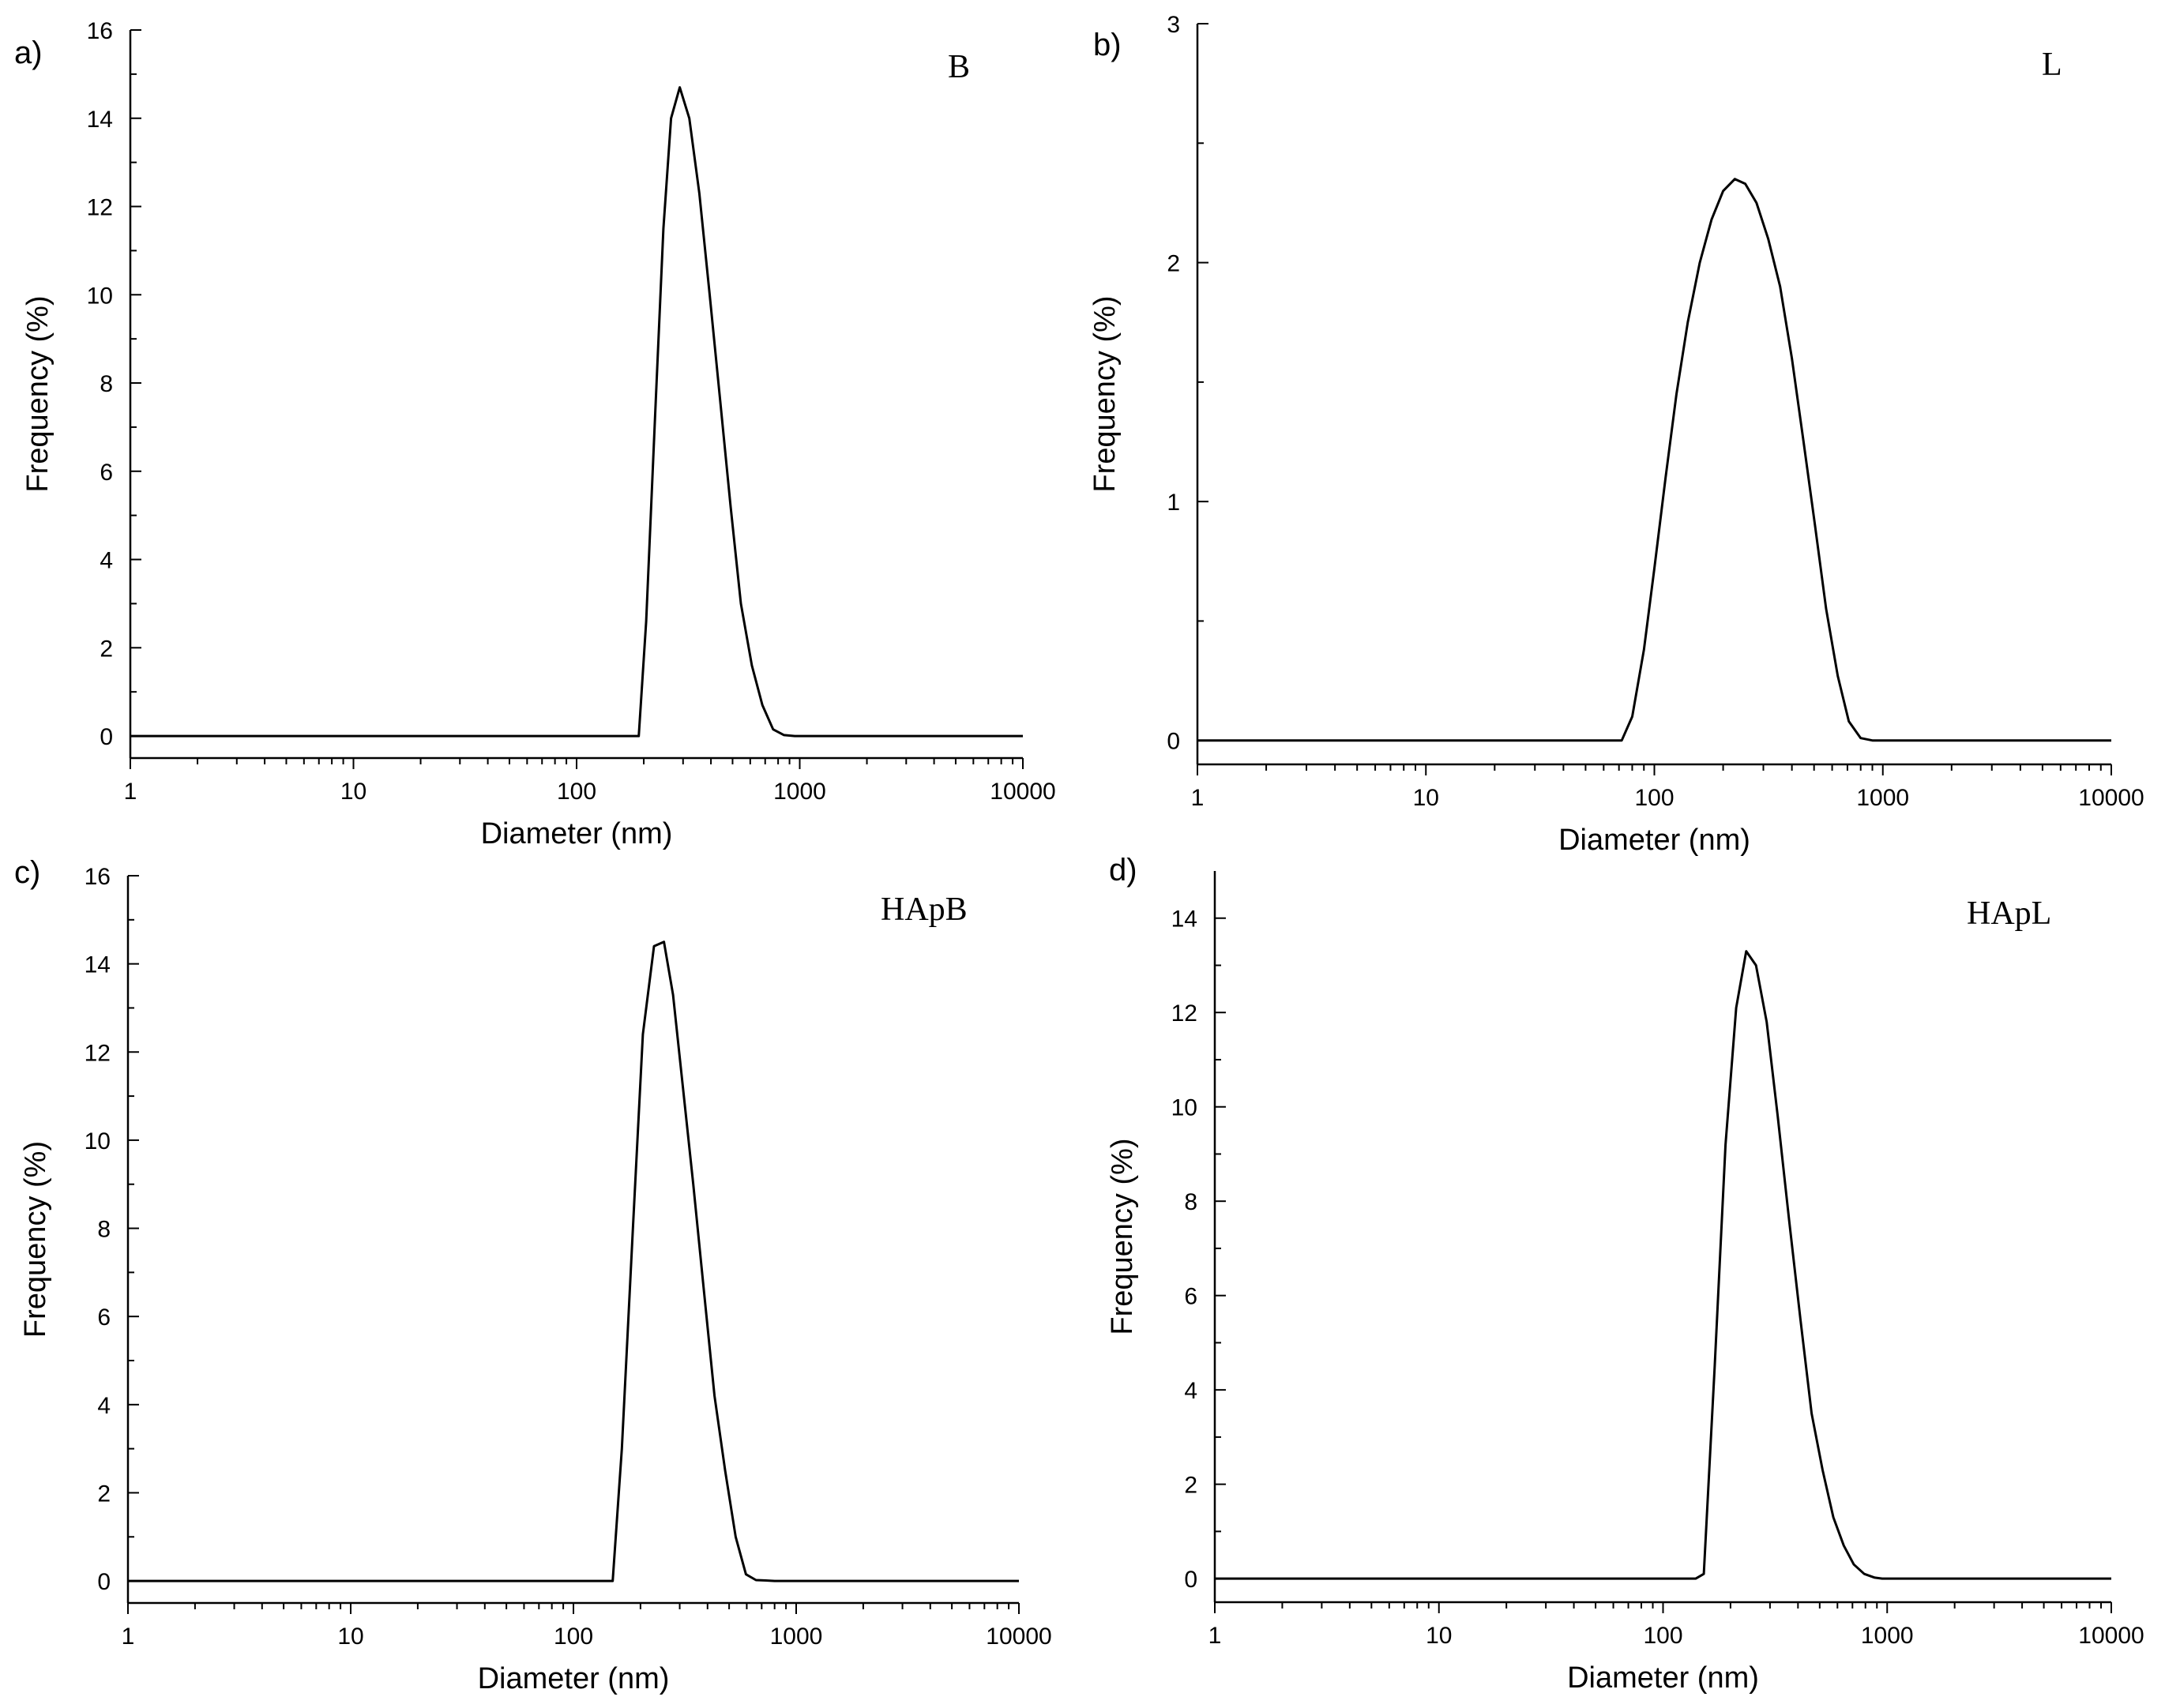 This screenshot has width=2165, height=1708. Describe the element at coordinates (2052, 65) in the screenshot. I see `sample-label: L` at that location.